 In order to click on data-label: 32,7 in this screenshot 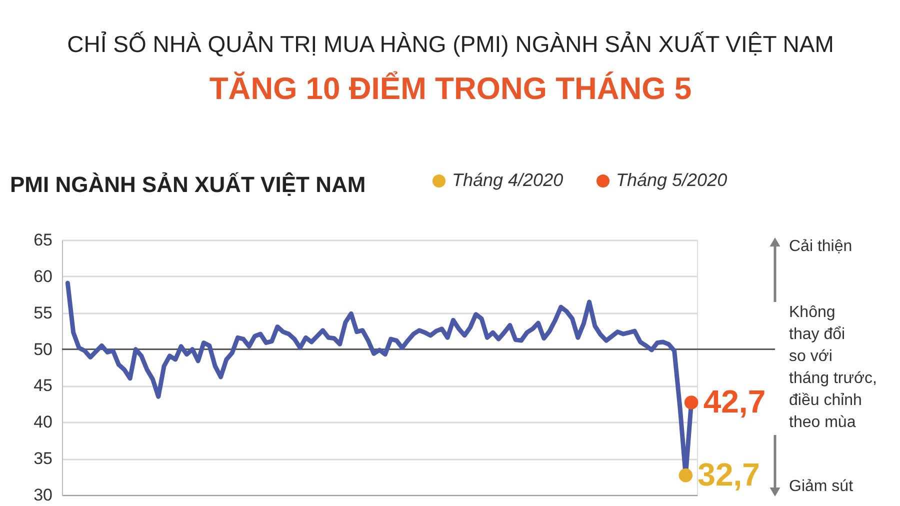, I will do `click(729, 474)`.